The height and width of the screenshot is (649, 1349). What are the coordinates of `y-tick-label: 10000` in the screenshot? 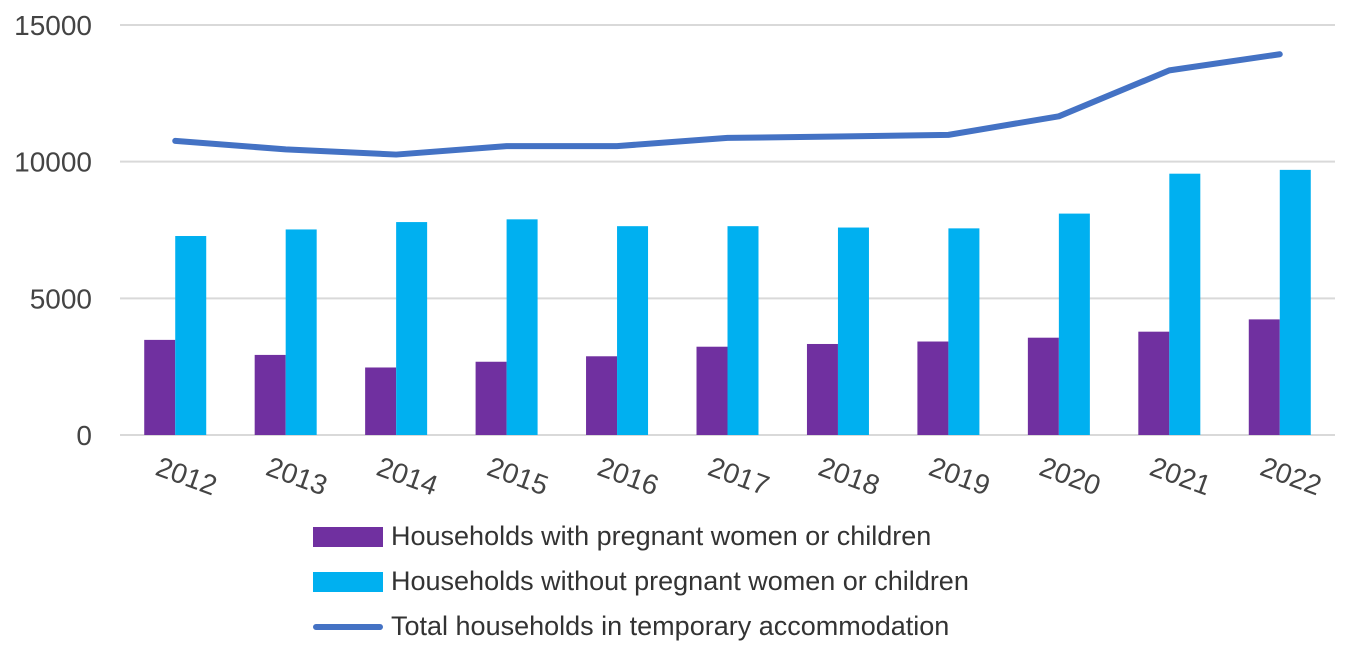 It's located at (53, 162).